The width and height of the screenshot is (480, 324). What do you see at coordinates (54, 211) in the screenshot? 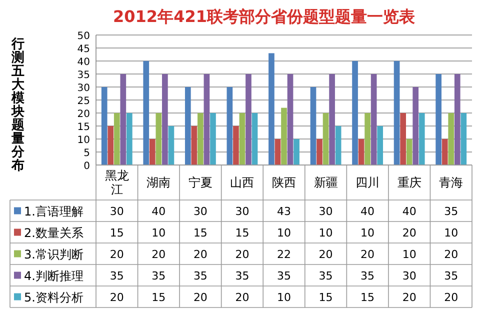
I see `legend-label: 1.言语理解` at bounding box center [54, 211].